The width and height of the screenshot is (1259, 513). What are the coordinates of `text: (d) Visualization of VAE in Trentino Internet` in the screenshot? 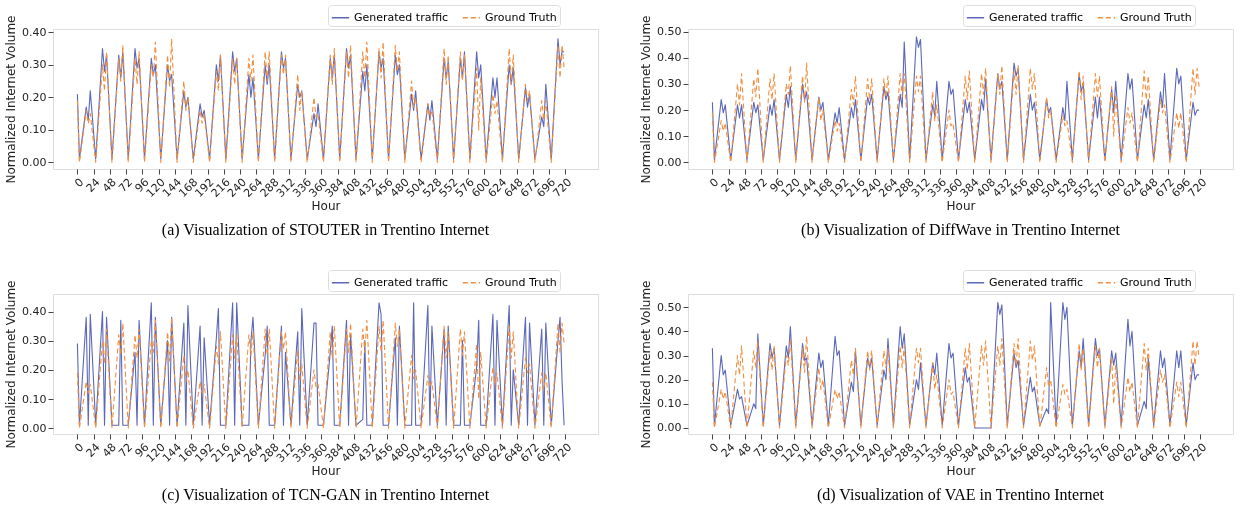 It's located at (960, 494).